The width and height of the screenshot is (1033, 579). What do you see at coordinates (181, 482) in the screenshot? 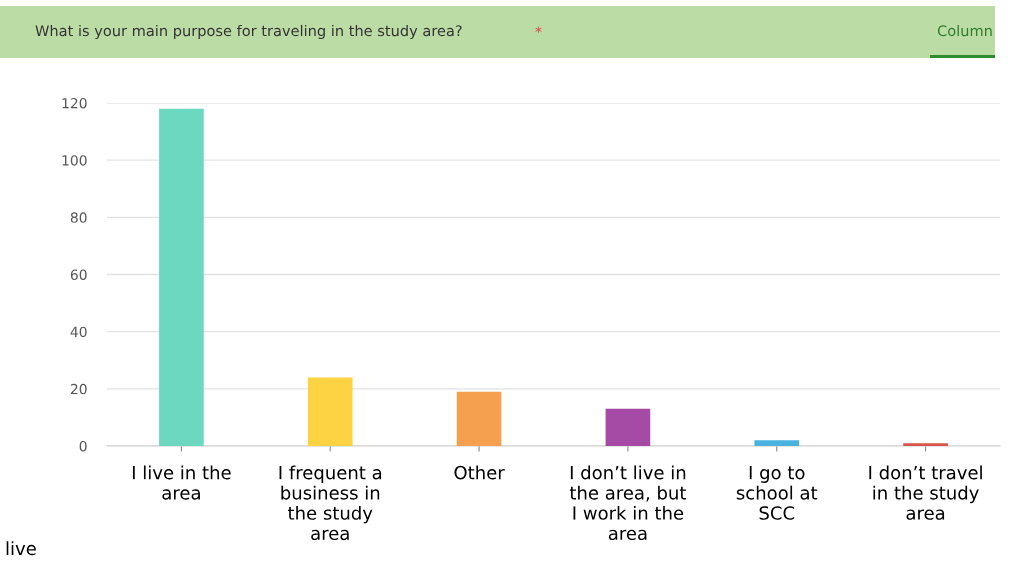
I see `x-tick-label: I live in the area` at bounding box center [181, 482].